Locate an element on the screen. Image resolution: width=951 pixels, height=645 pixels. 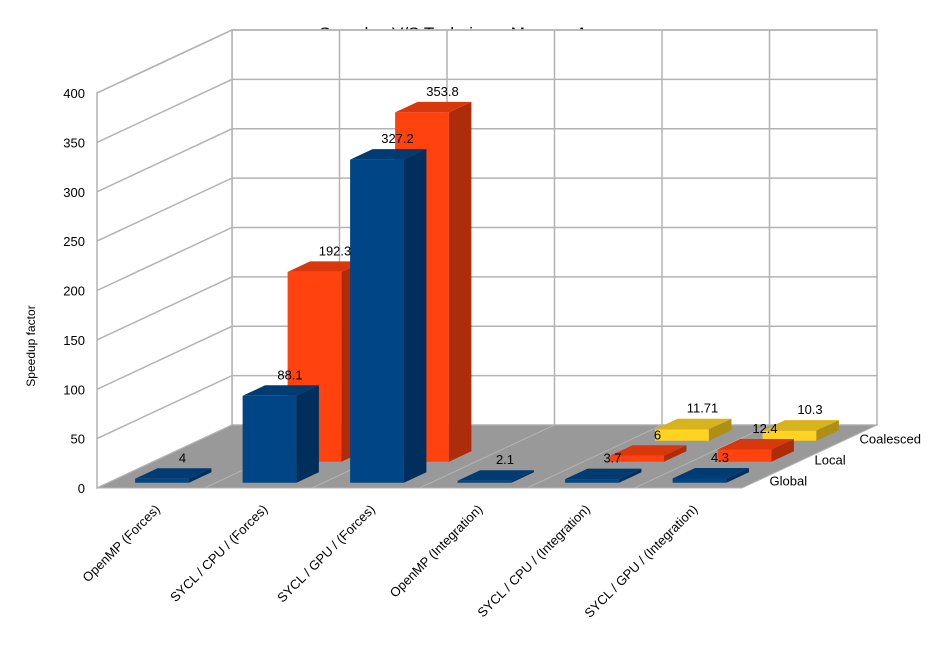
y-tick-label: 250 is located at coordinates (74, 241).